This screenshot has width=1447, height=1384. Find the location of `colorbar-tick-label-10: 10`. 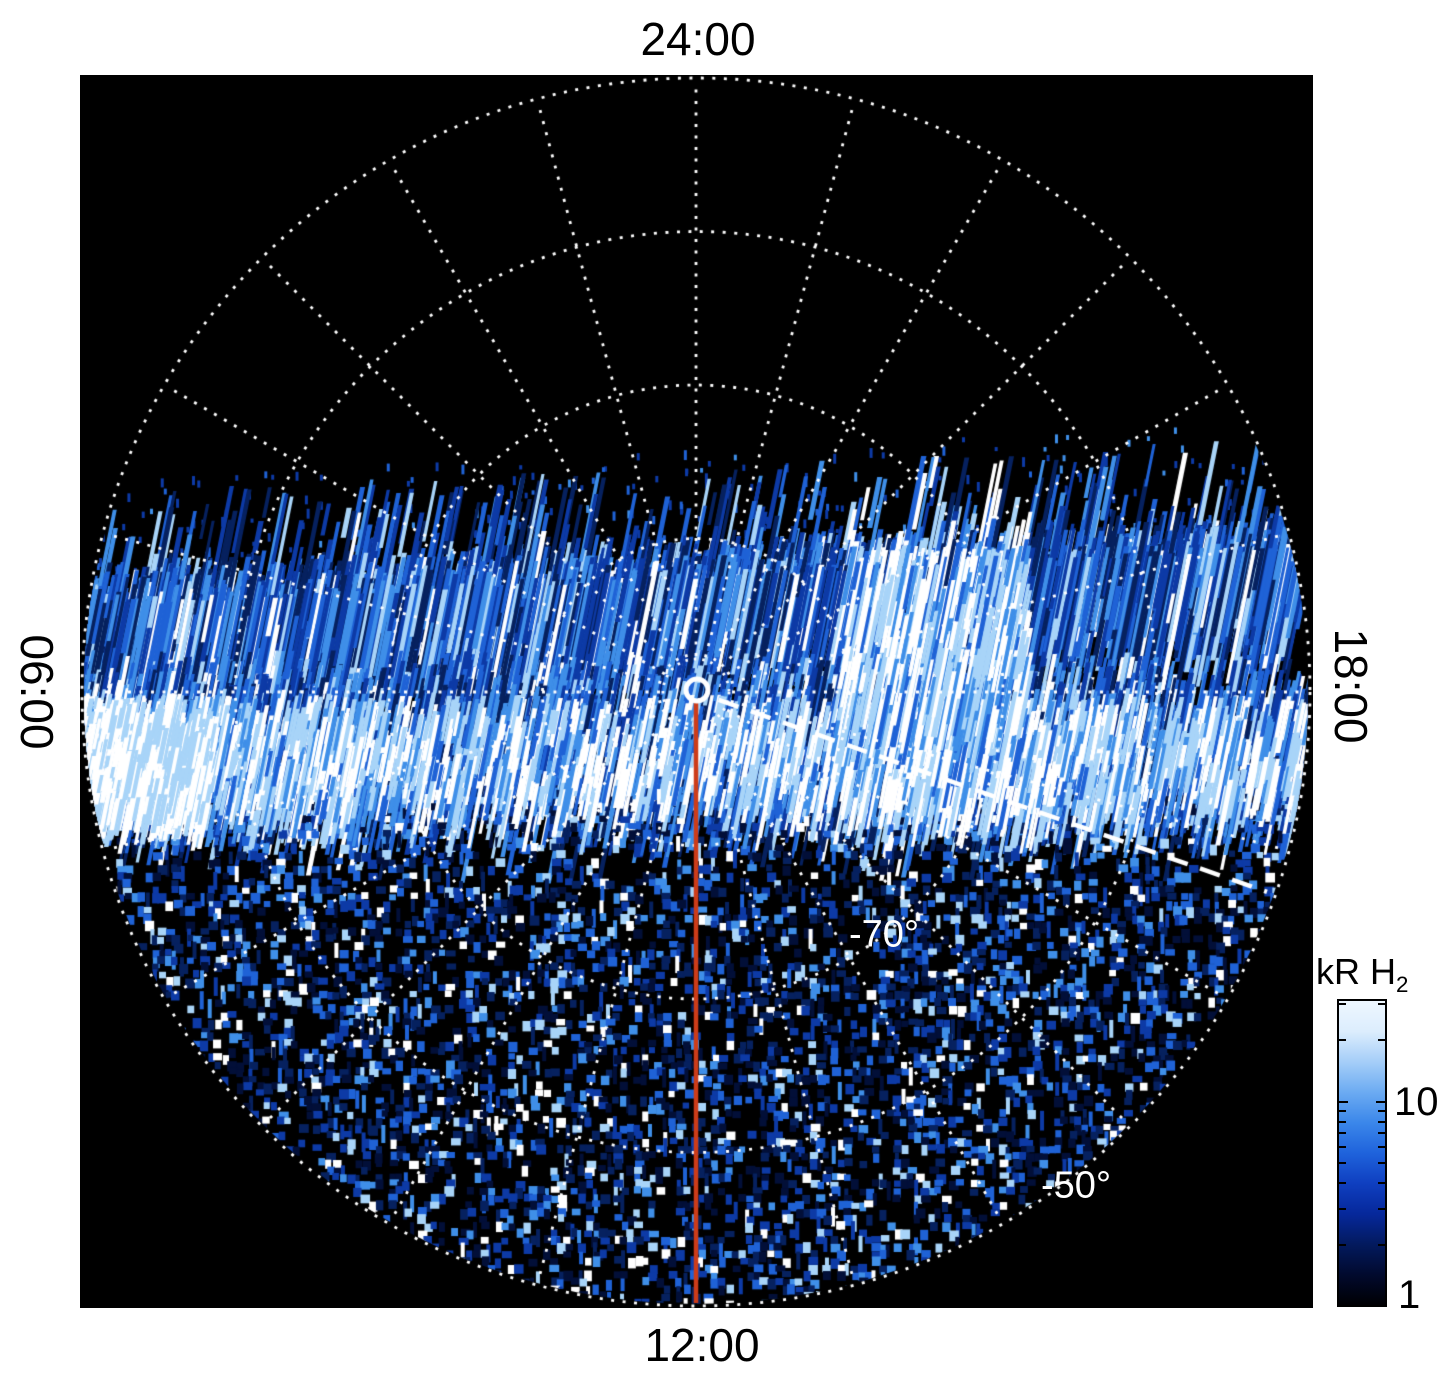

colorbar-tick-label-10: 10 is located at coordinates (1416, 1102).